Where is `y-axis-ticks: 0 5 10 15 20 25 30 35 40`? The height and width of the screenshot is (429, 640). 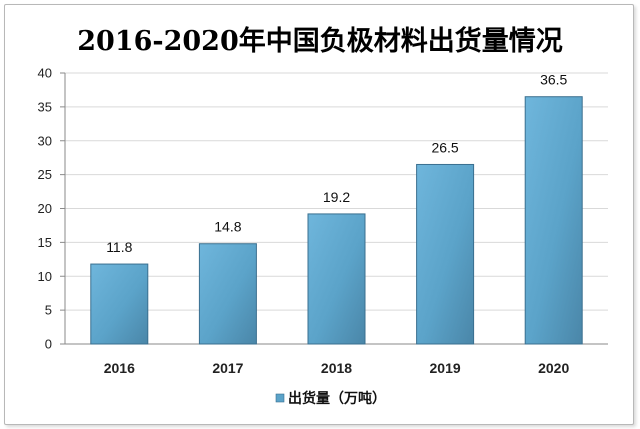
y-axis-ticks: 0 5 10 15 20 25 30 35 40 is located at coordinates (51, 209).